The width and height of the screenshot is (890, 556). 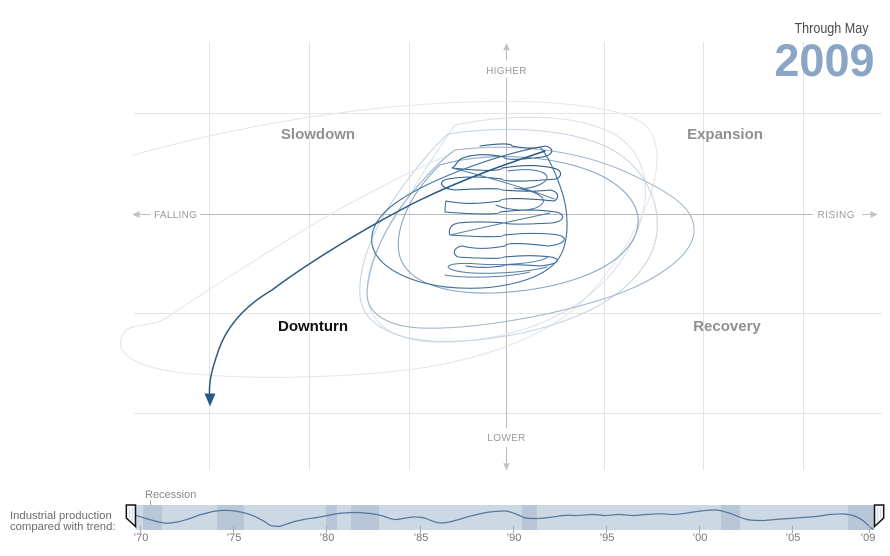 What do you see at coordinates (318, 134) in the screenshot?
I see `svg-text: Slowdown` at bounding box center [318, 134].